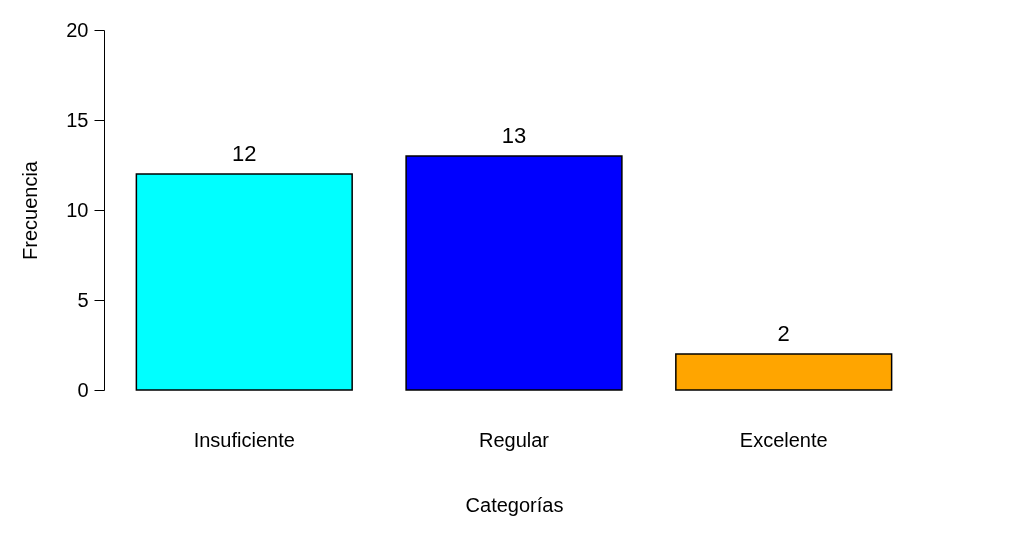  Describe the element at coordinates (83, 389) in the screenshot. I see `y-tick-label: 0` at that location.